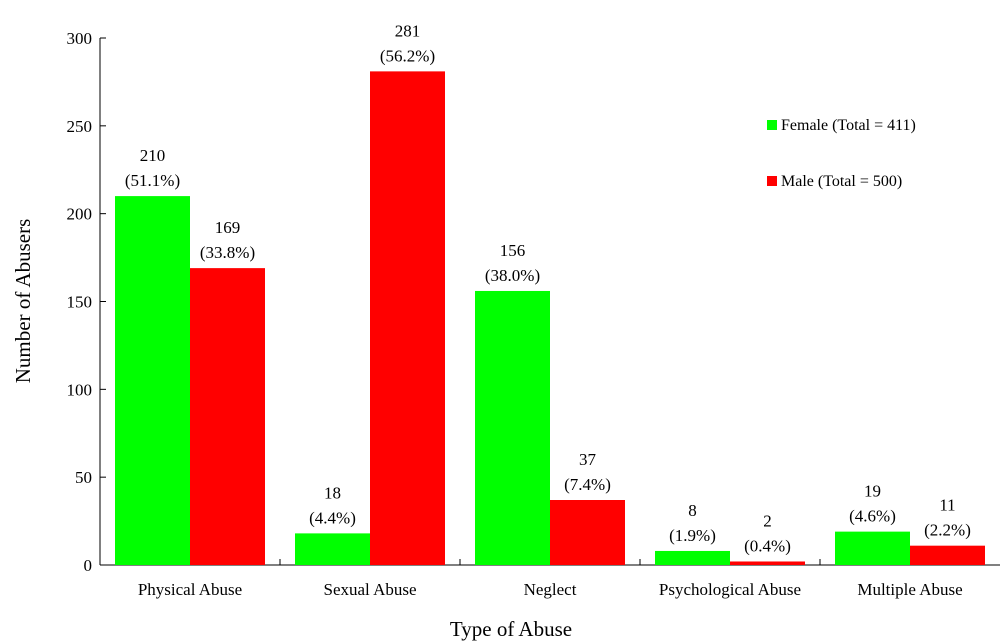 The image size is (1000, 644). Describe the element at coordinates (767, 545) in the screenshot. I see `data-label-percent: (0.4%)` at that location.